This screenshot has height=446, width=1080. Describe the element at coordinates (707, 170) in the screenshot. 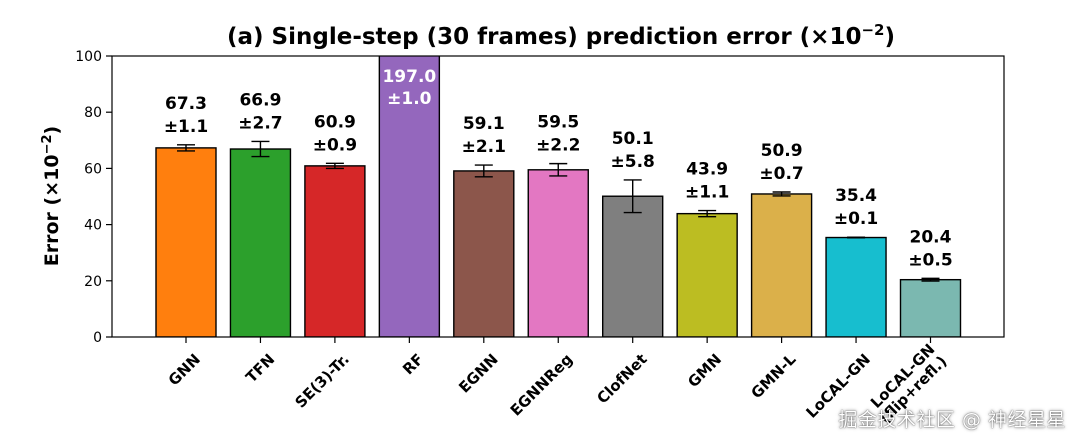

I see `value-label: 43.9` at that location.